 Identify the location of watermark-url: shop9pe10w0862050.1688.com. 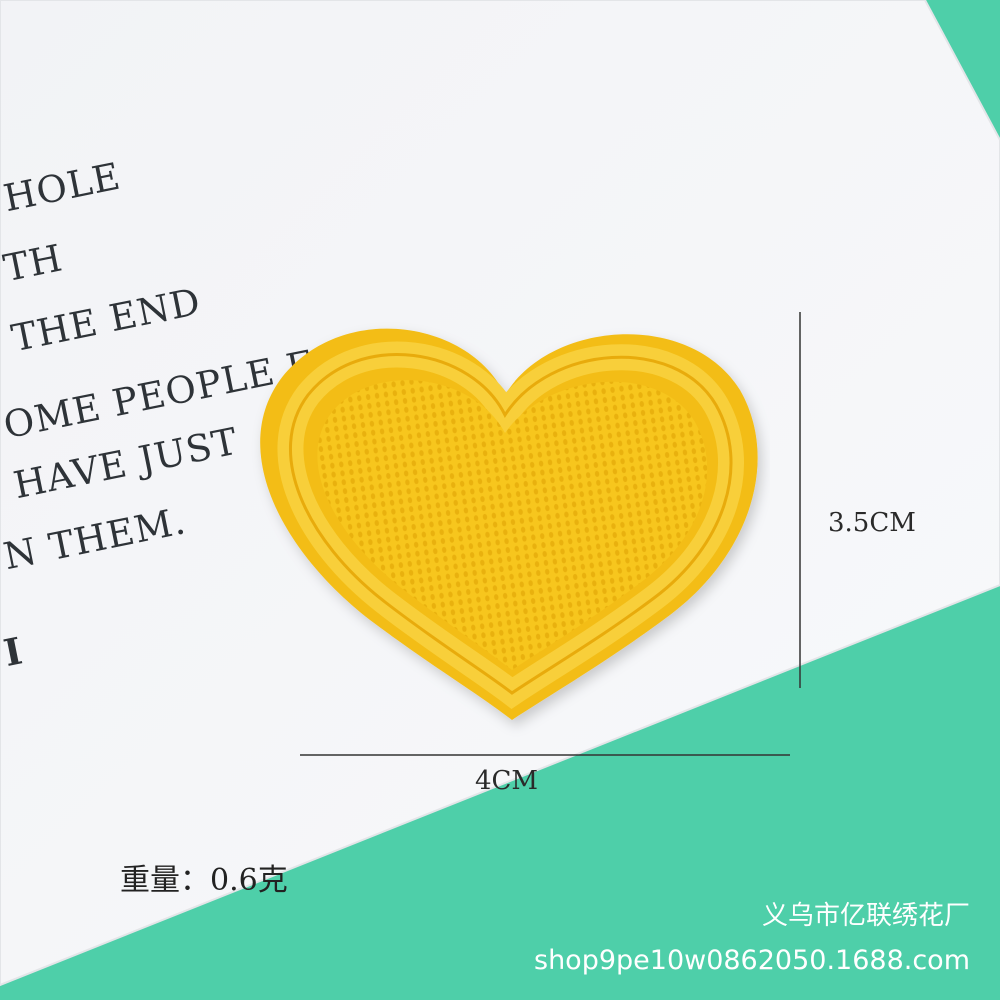
(752, 960).